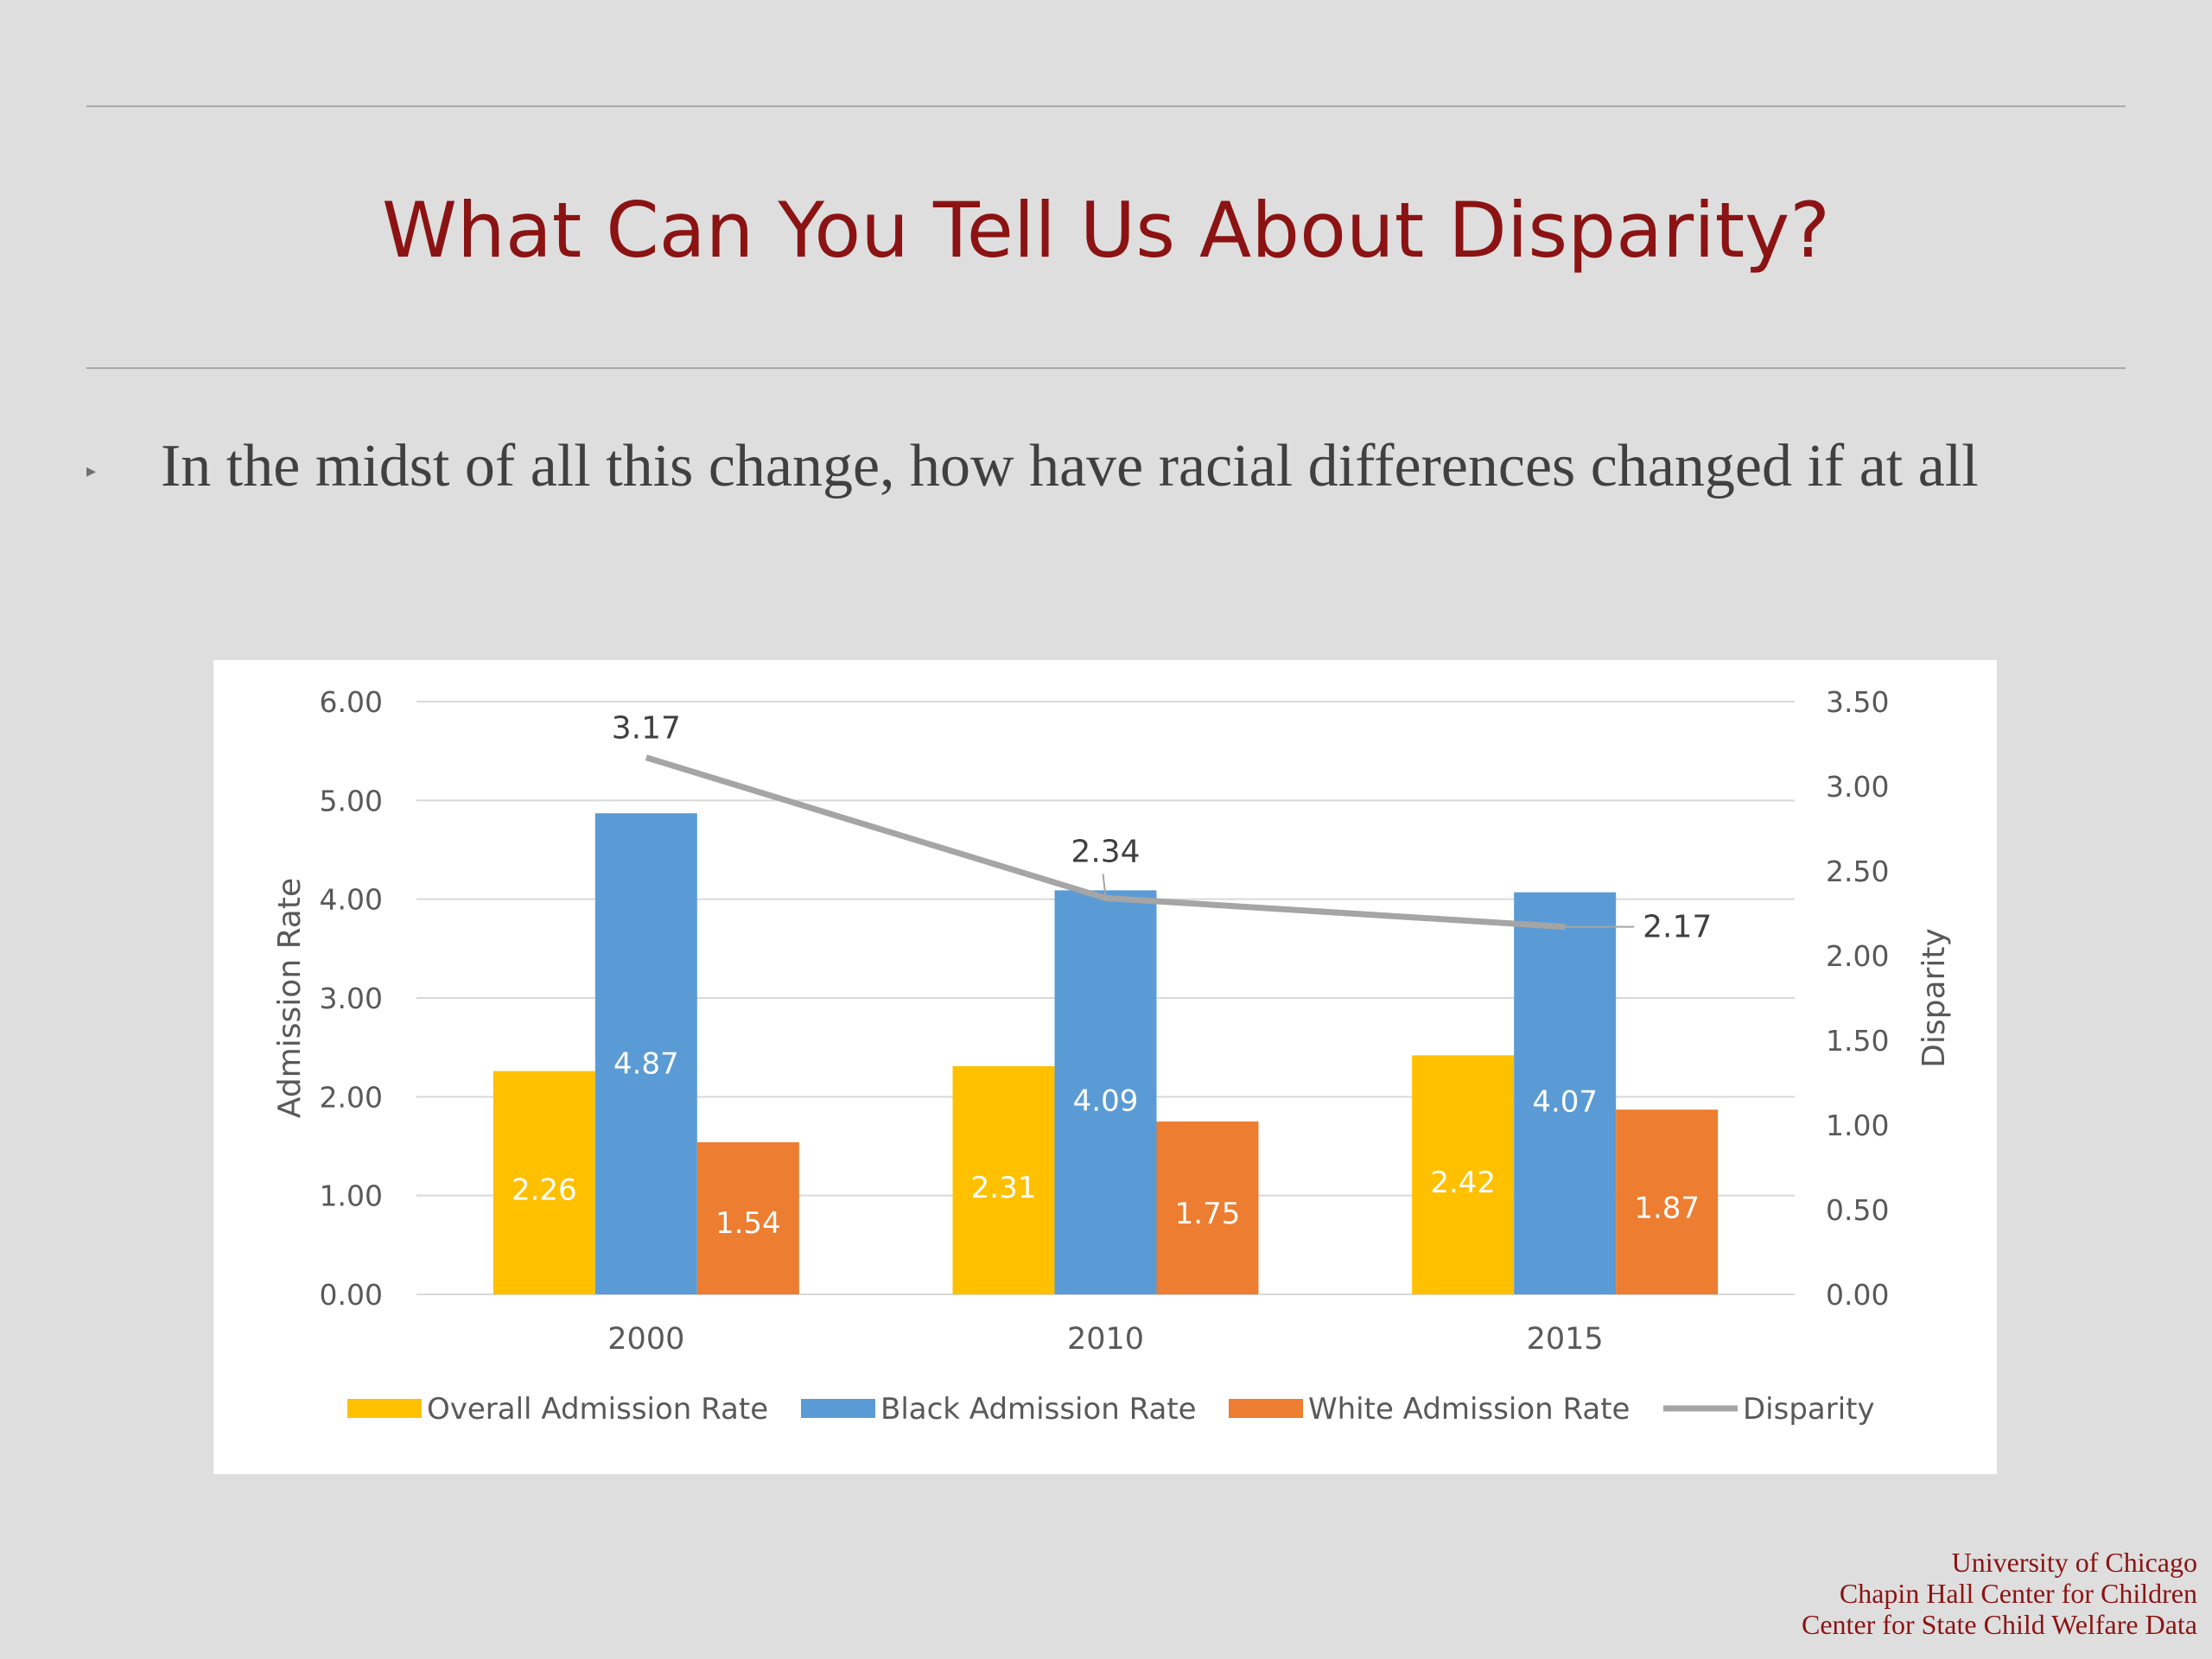 The height and width of the screenshot is (1659, 2212). I want to click on y-tick-label: 2.00, so click(351, 1097).